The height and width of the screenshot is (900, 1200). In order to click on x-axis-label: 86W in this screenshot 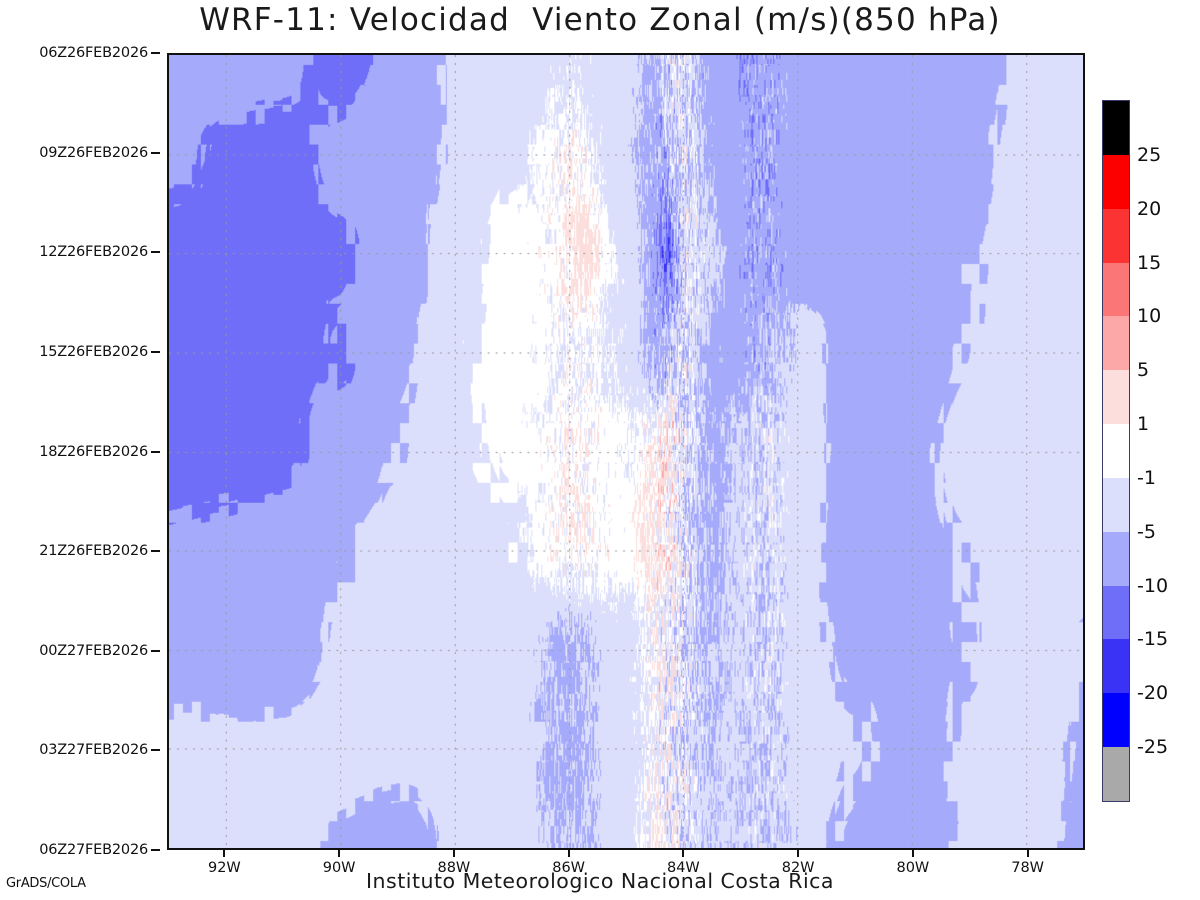, I will do `click(569, 868)`.